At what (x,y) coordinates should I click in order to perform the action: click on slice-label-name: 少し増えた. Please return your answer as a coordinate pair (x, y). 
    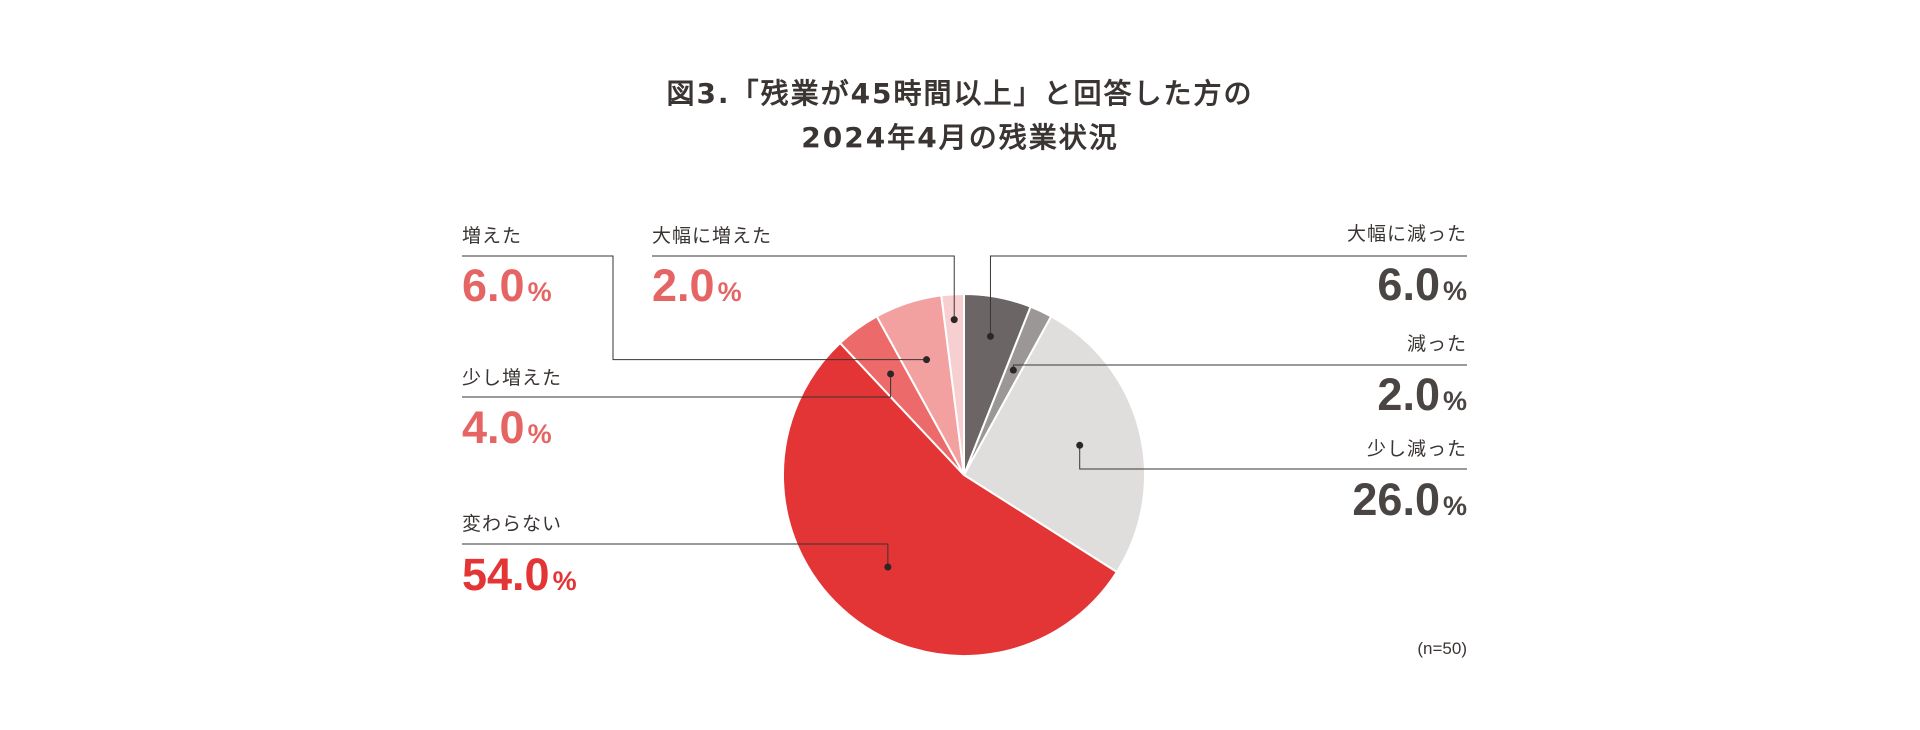
    Looking at the image, I should click on (512, 378).